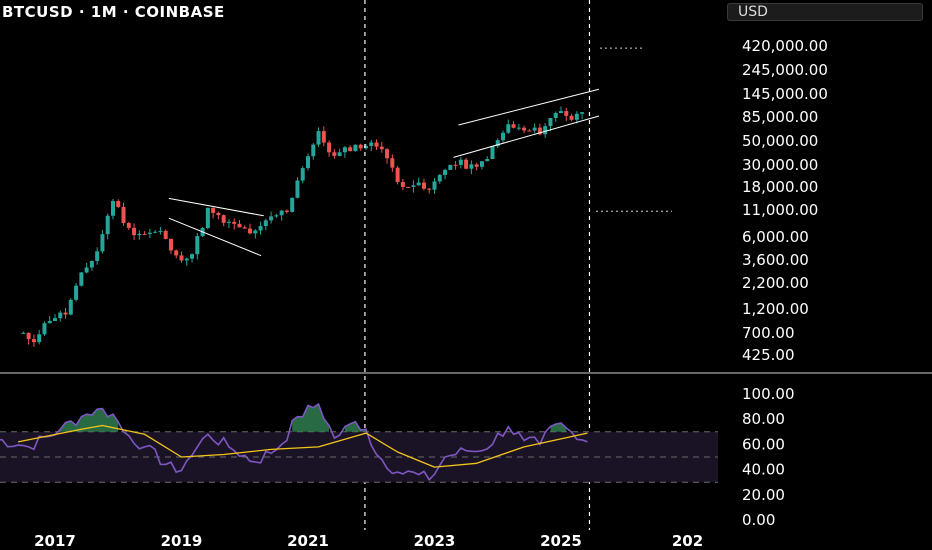 The width and height of the screenshot is (932, 550). What do you see at coordinates (768, 333) in the screenshot?
I see `price-axis-label: 700.00` at bounding box center [768, 333].